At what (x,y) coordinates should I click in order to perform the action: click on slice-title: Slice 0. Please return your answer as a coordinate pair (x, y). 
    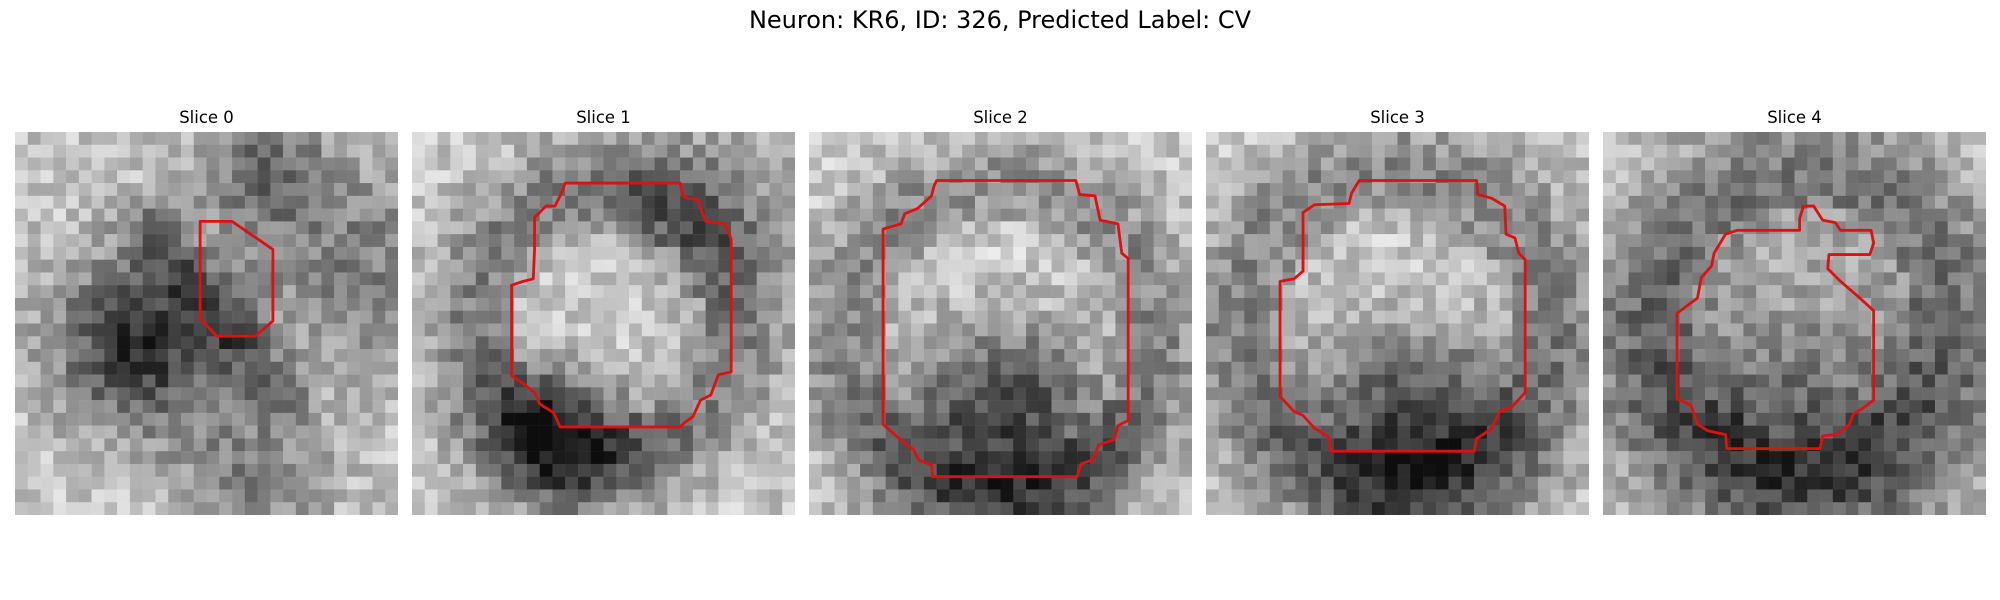
    Looking at the image, I should click on (206, 117).